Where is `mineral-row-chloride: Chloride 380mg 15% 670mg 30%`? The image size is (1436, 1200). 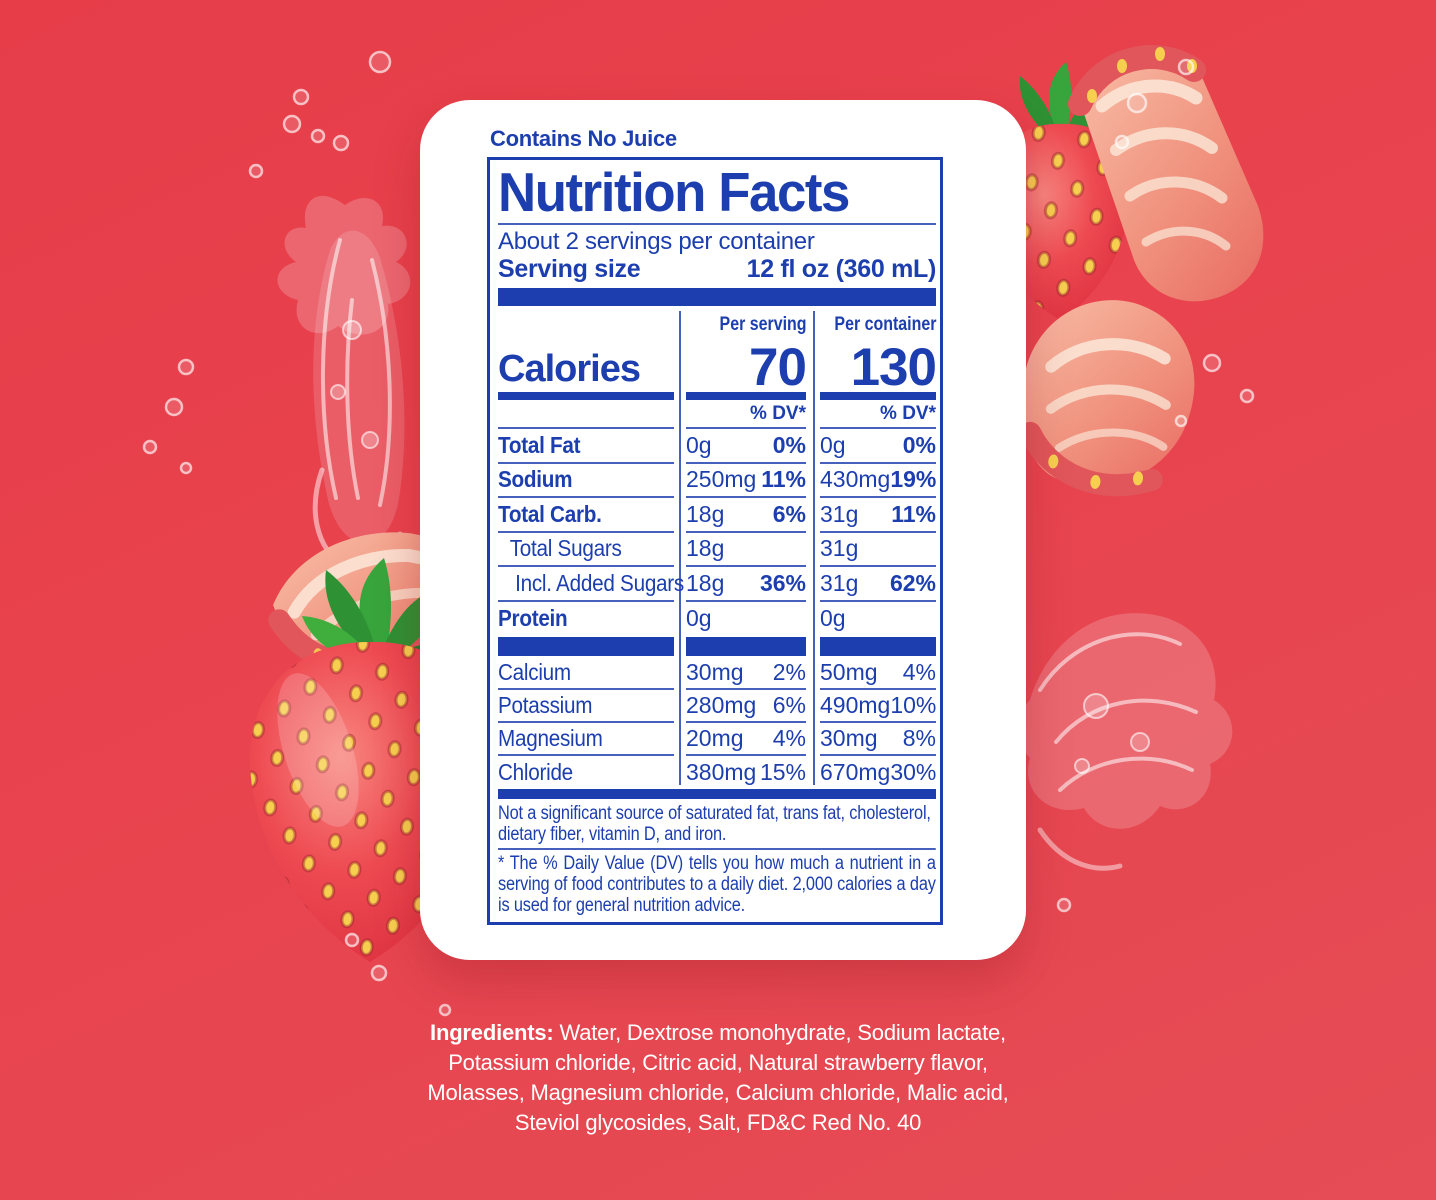 mineral-row-chloride: Chloride 380mg 15% 670mg 30% is located at coordinates (717, 772).